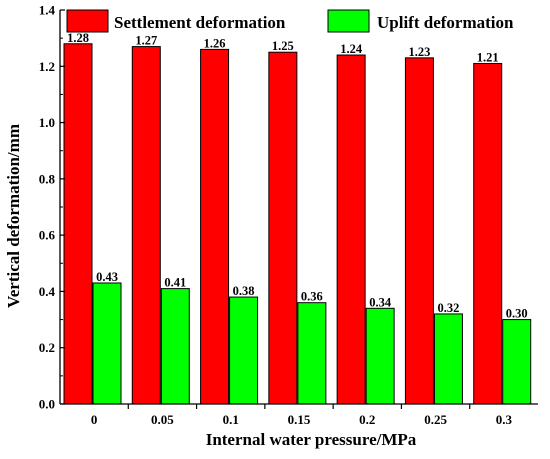  Describe the element at coordinates (47, 235) in the screenshot. I see `y-tick-label-3: 0.6` at that location.